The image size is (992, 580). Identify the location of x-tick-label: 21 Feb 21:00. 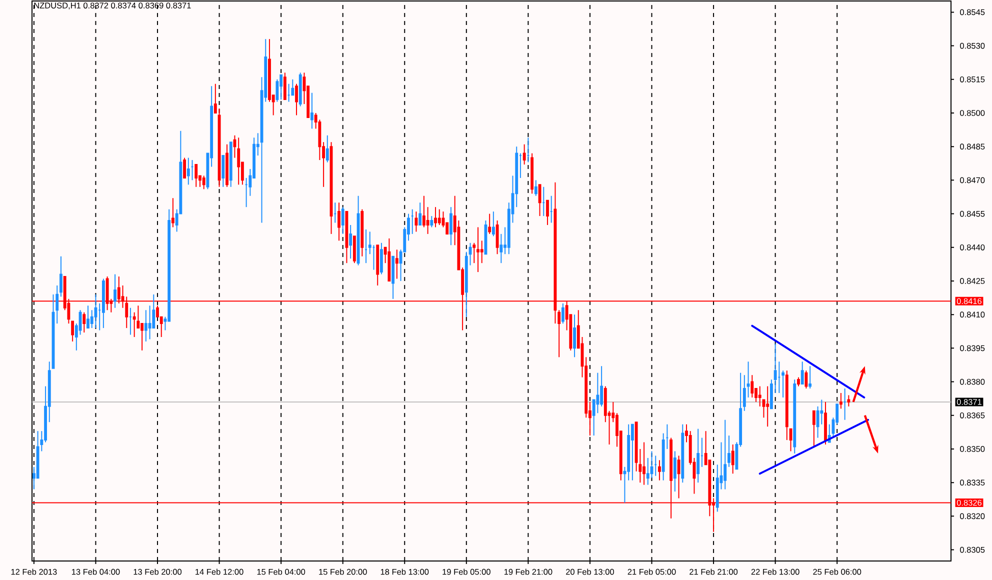
(714, 571).